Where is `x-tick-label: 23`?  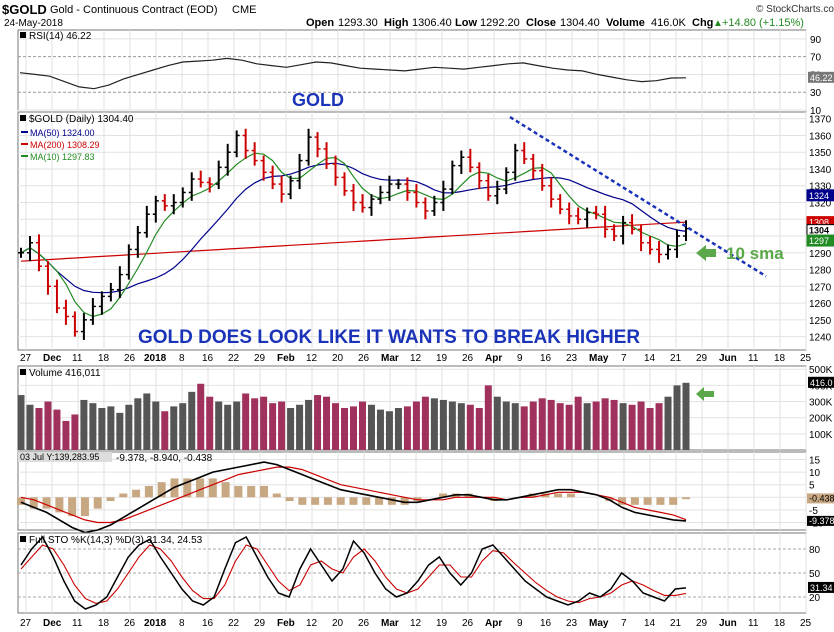
x-tick-label: 23 is located at coordinates (572, 623).